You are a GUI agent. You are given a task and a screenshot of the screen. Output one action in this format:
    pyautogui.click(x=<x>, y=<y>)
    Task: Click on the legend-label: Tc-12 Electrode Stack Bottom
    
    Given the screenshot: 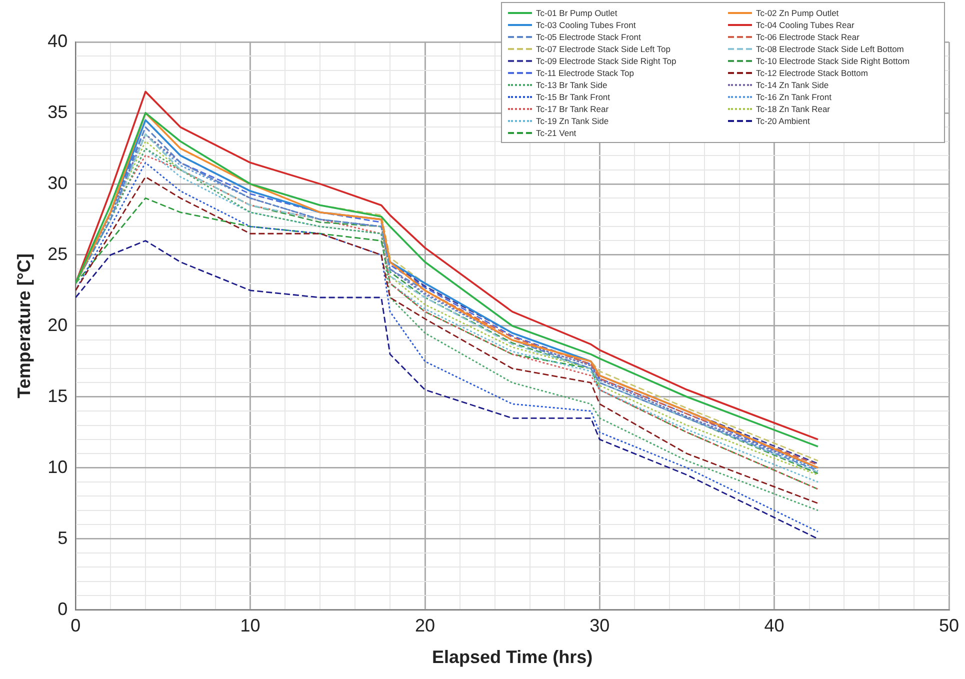 What is the action you would take?
    pyautogui.click(x=812, y=73)
    